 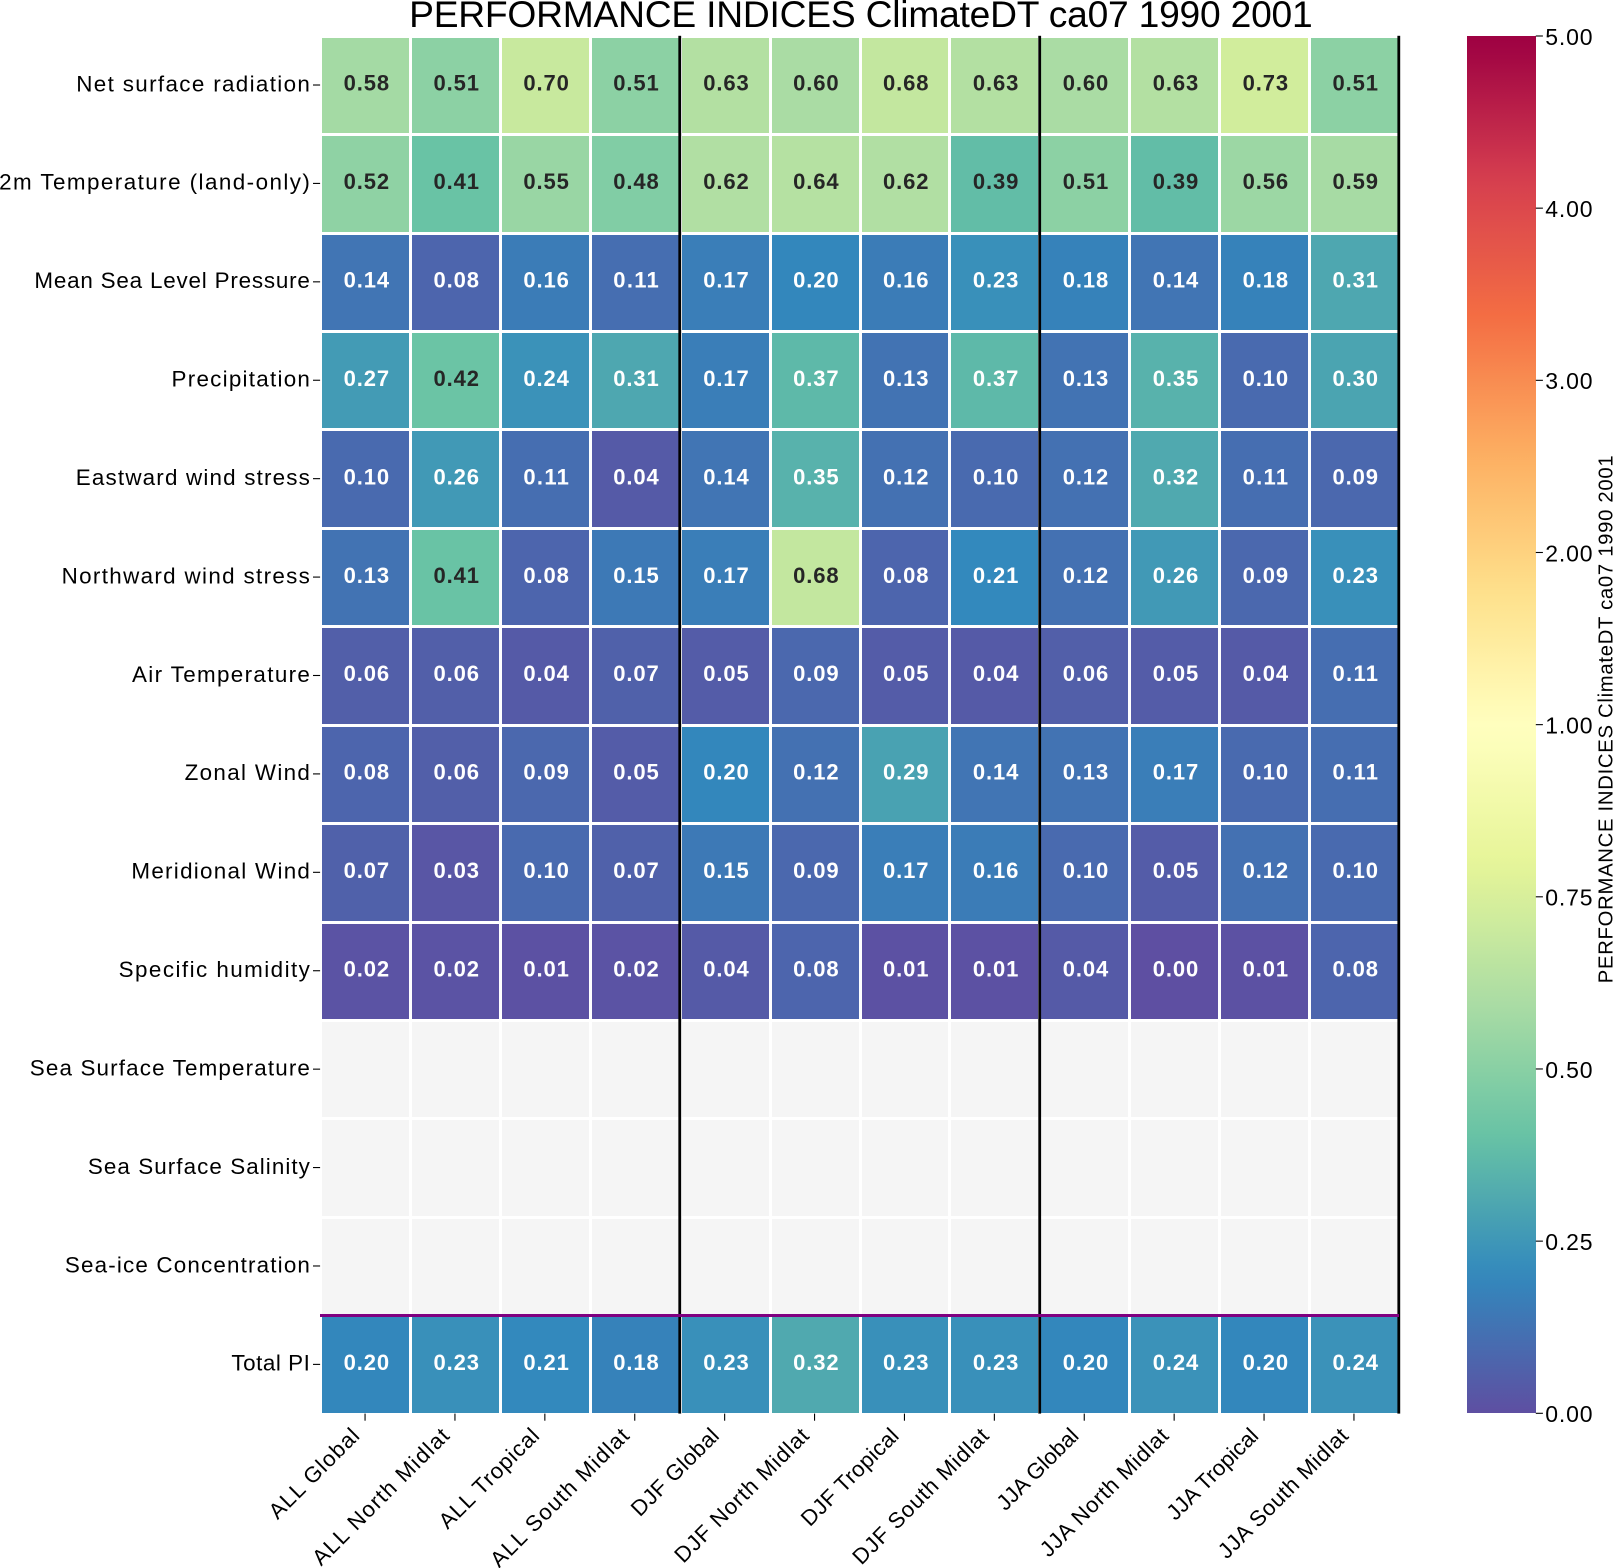 I want to click on svg-text: 0.39, so click(x=1176, y=181).